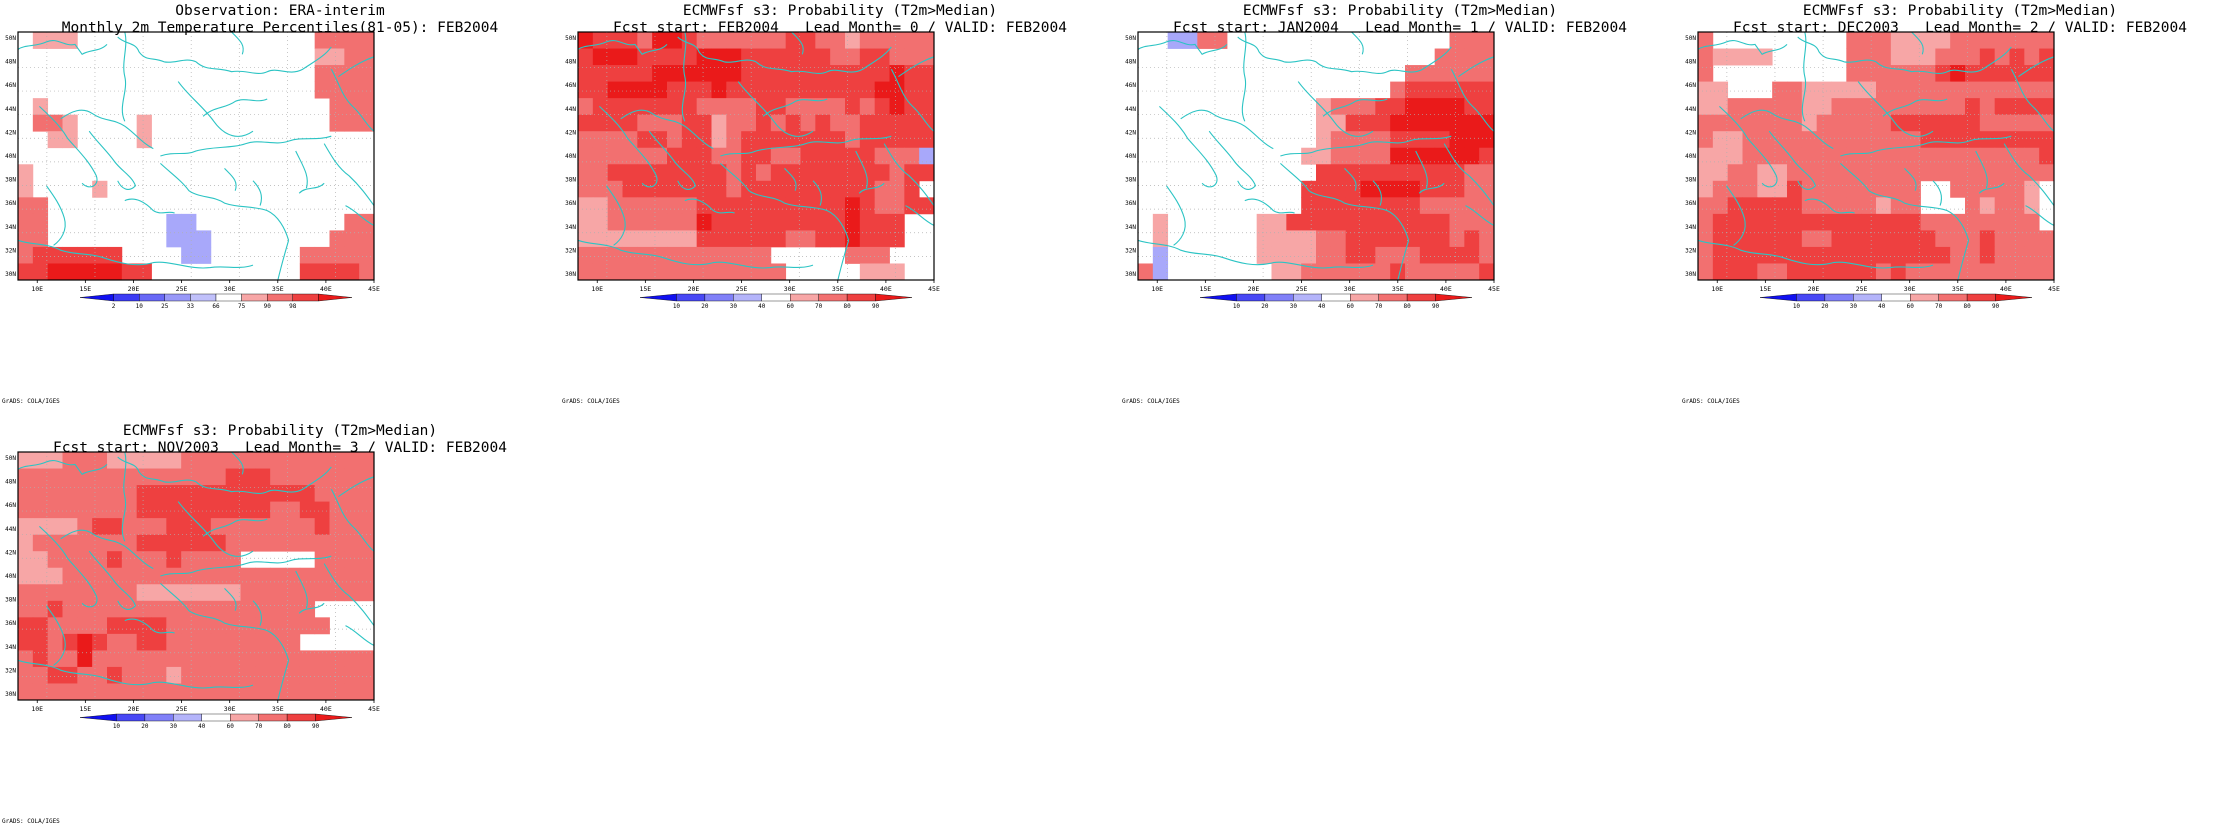 The image size is (2240, 840). What do you see at coordinates (1130, 109) in the screenshot?
I see `lat-tick-label: 44N` at bounding box center [1130, 109].